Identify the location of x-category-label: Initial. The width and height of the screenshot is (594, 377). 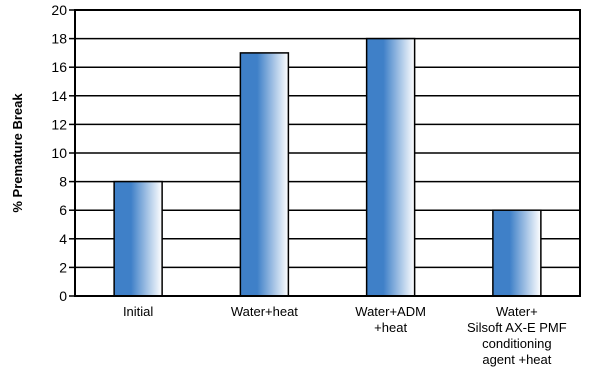
(138, 311).